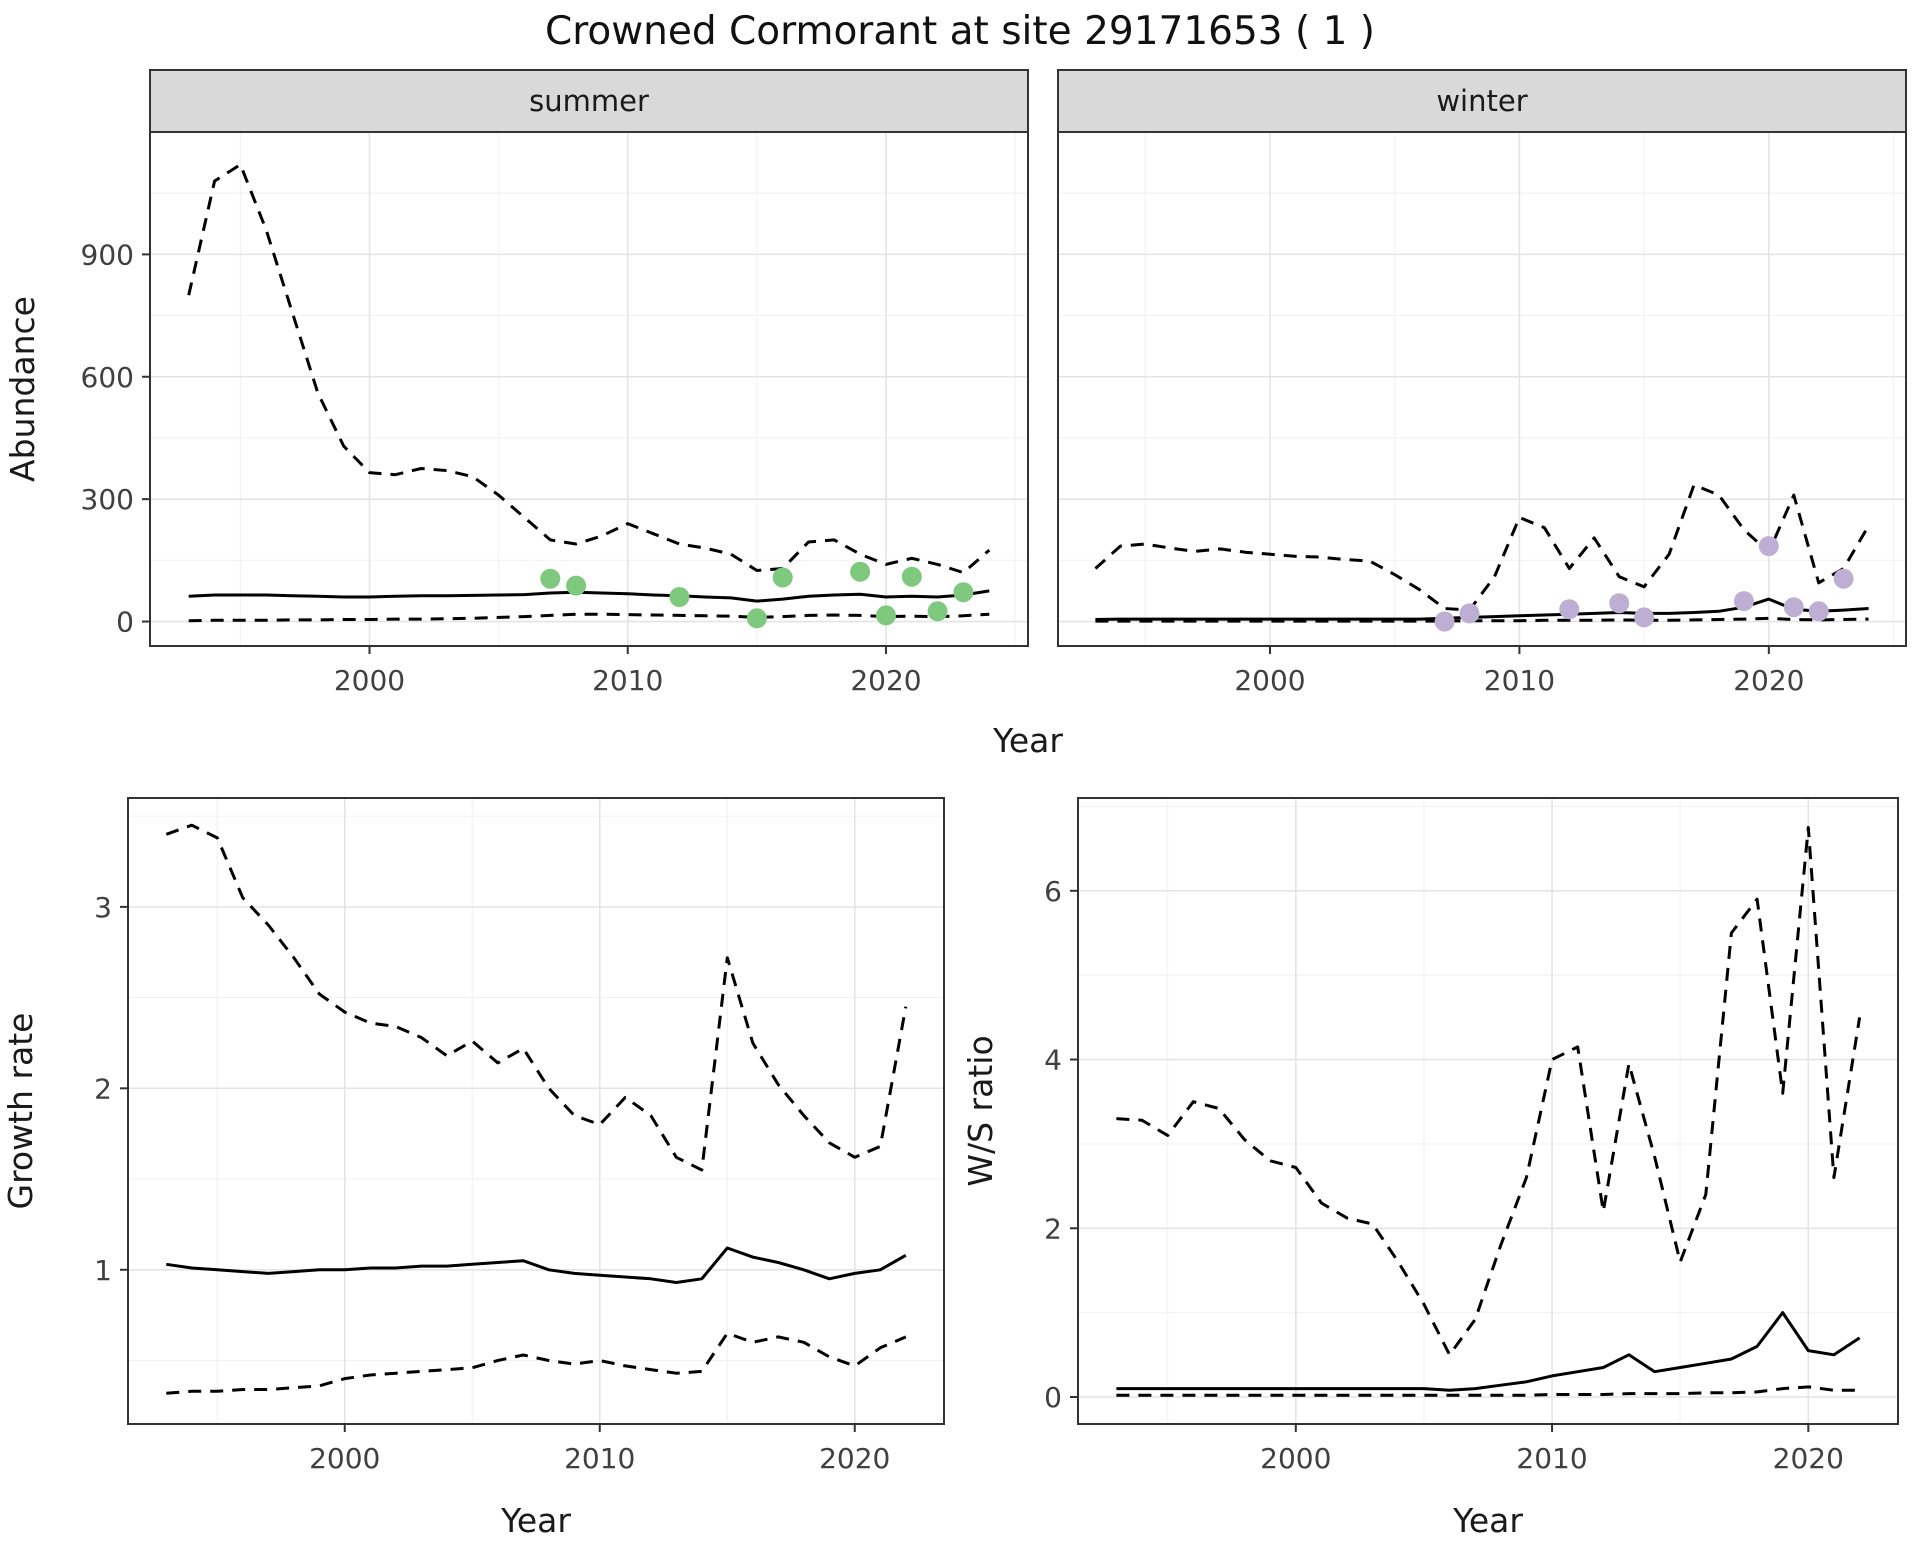 The height and width of the screenshot is (1560, 1920). What do you see at coordinates (589, 596) in the screenshot?
I see `series-summer-median` at bounding box center [589, 596].